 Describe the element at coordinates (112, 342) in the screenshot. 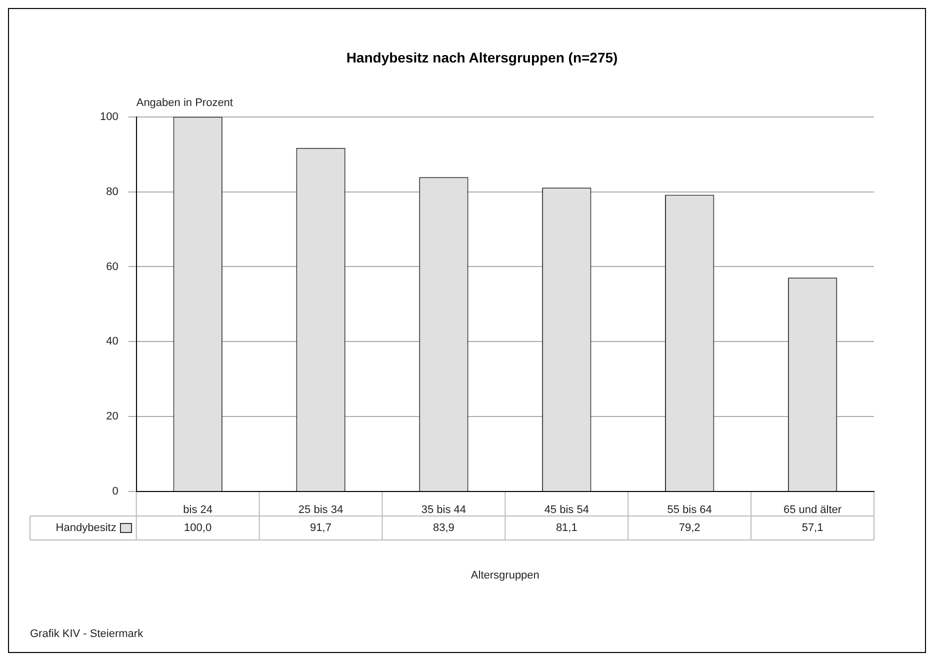

I see `y-tick-label: 40` at that location.